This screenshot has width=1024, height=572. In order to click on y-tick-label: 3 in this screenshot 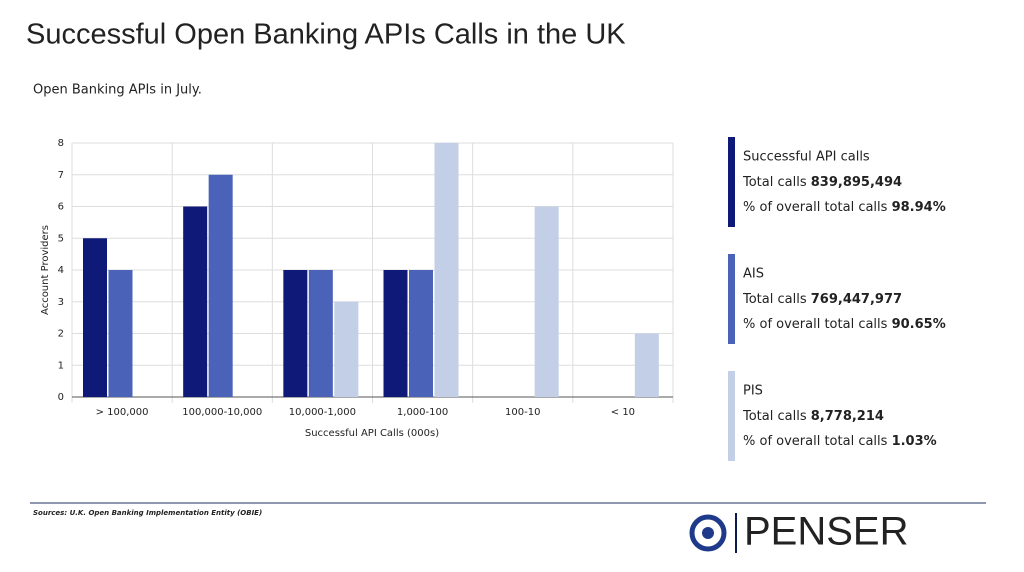, I will do `click(61, 302)`.